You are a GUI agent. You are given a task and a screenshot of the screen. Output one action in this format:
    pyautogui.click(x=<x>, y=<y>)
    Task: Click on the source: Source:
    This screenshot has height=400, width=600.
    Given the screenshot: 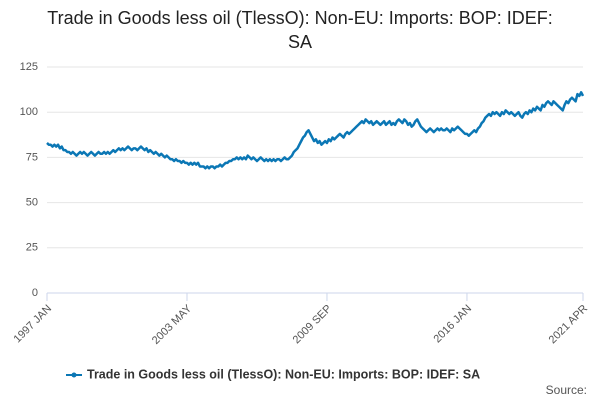 What is the action you would take?
    pyautogui.click(x=566, y=390)
    